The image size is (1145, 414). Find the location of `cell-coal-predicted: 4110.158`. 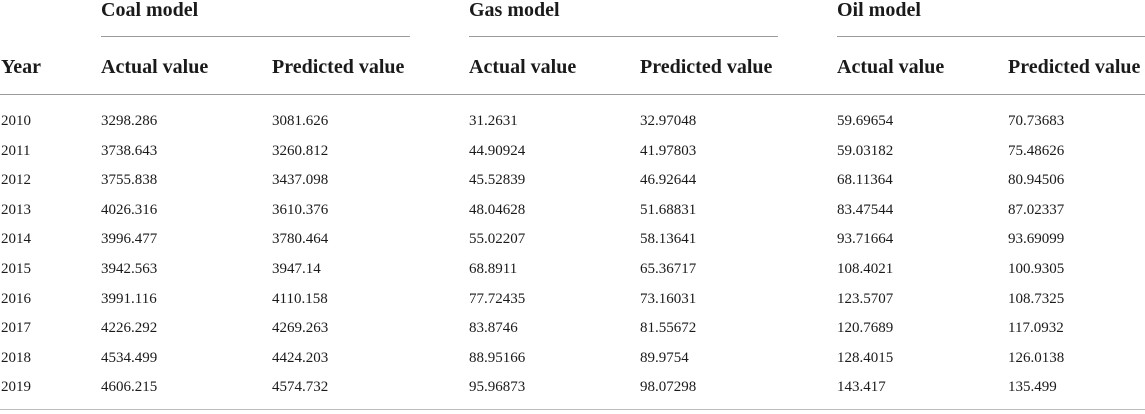

cell-coal-predicted: 4110.158 is located at coordinates (300, 298).